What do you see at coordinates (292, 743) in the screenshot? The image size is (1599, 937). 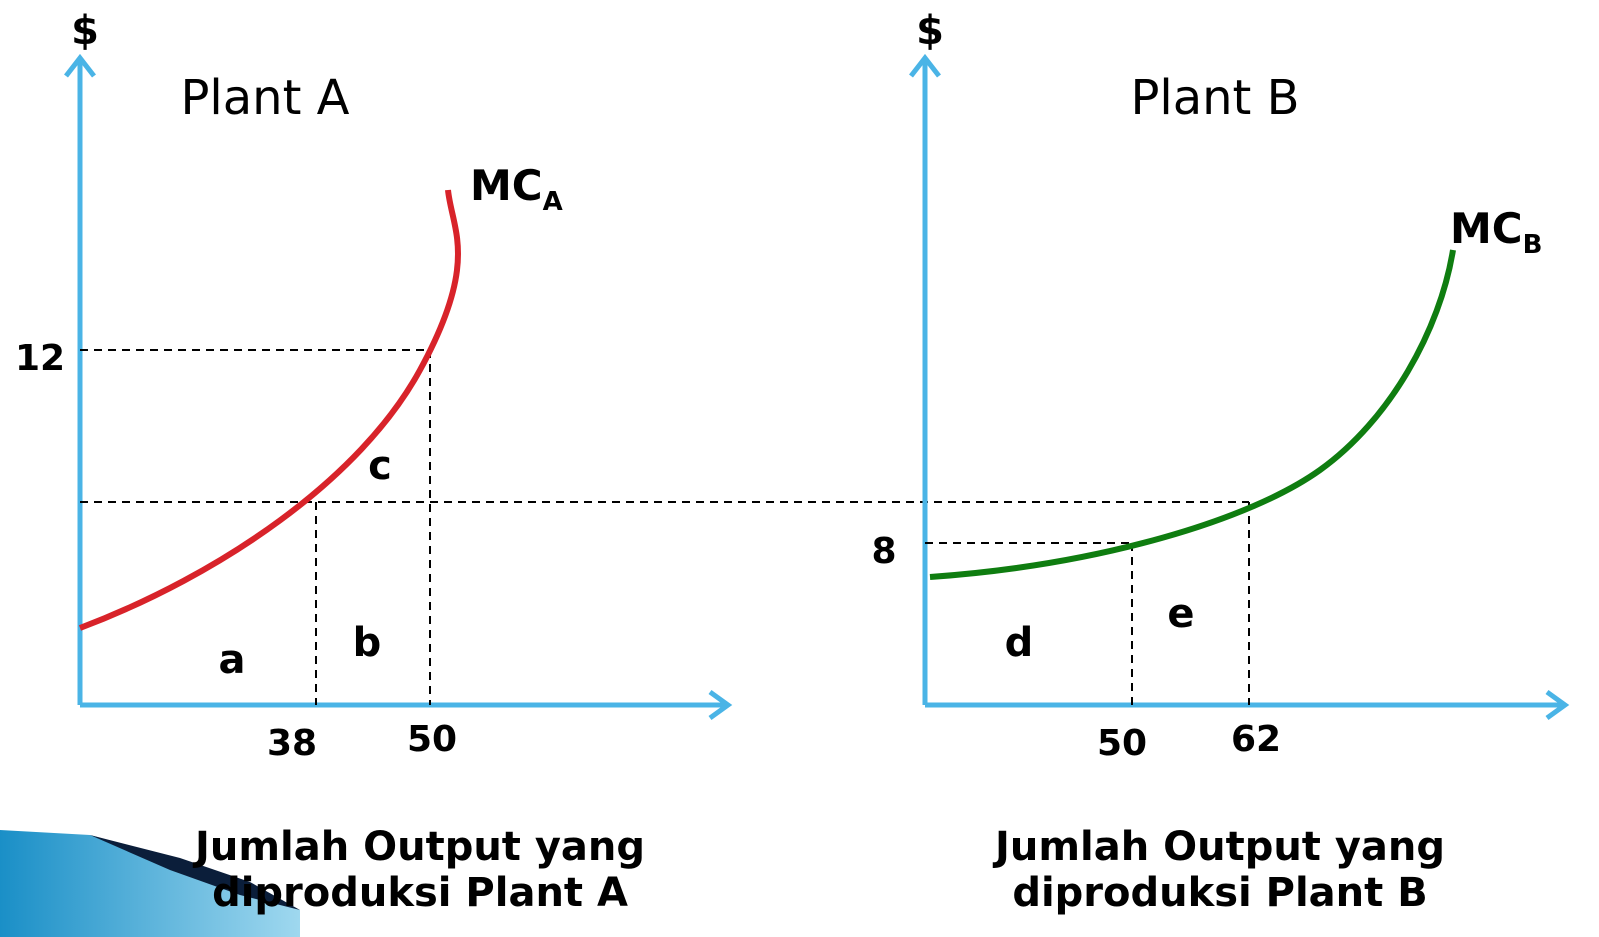 I see `x-tick: 38` at bounding box center [292, 743].